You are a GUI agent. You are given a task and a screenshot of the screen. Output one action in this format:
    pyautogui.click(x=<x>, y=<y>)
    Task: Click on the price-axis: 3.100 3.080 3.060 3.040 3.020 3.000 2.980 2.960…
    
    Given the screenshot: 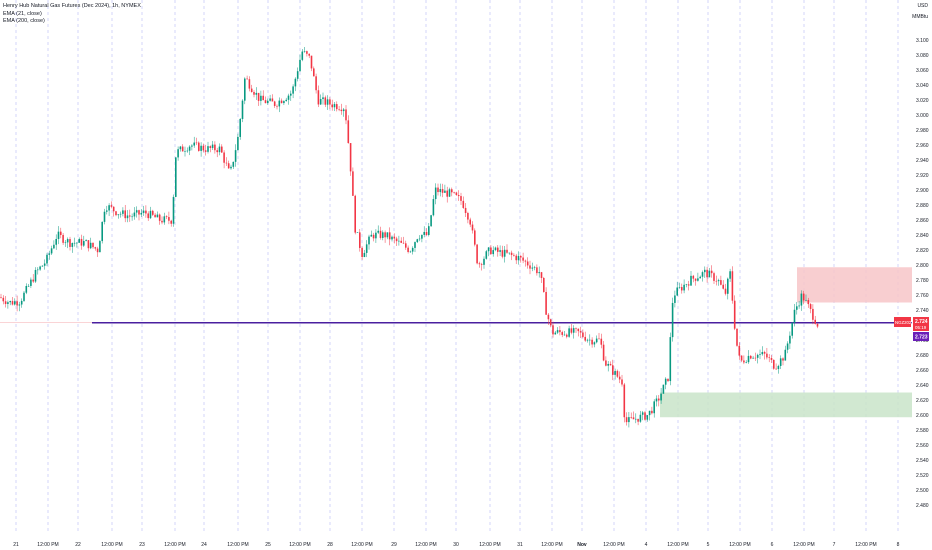 What is the action you would take?
    pyautogui.click(x=922, y=273)
    